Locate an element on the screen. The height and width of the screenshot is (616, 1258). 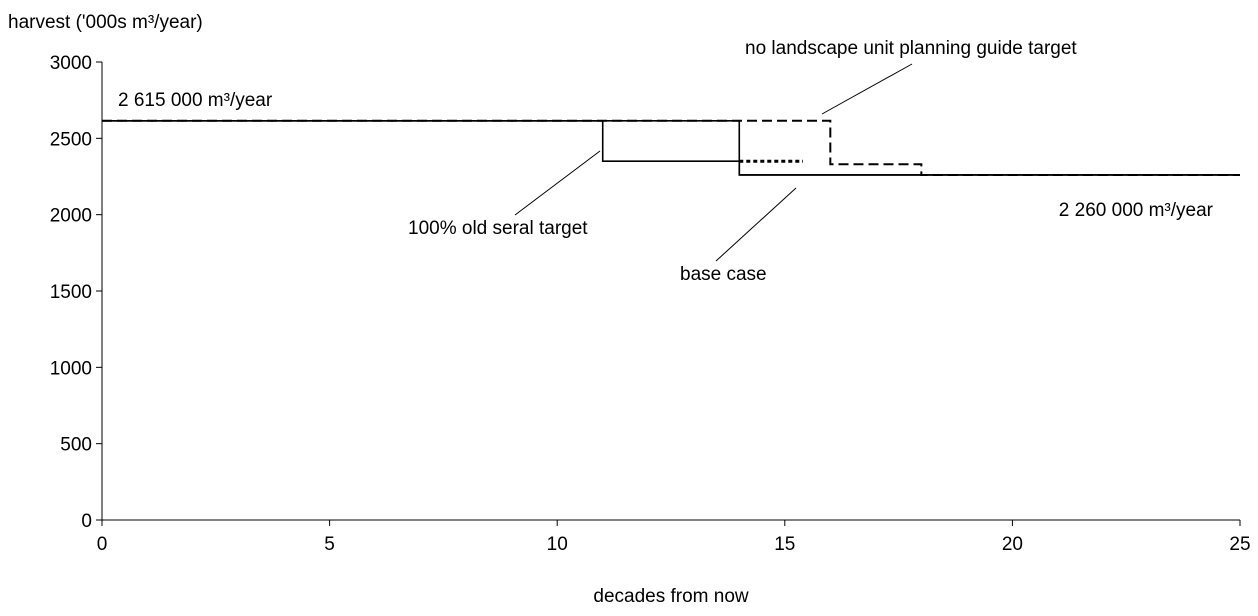
y-tick-label: 2000 is located at coordinates (71, 216).